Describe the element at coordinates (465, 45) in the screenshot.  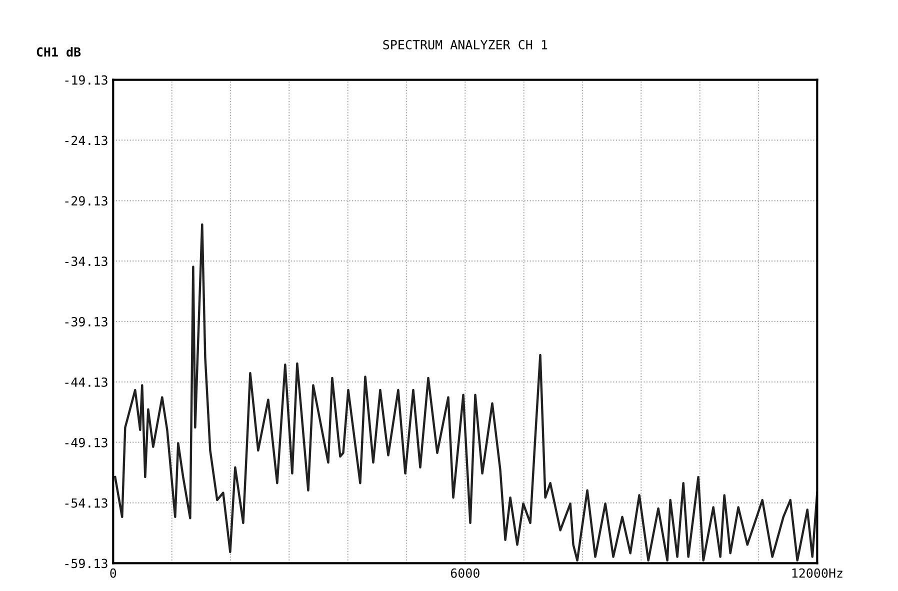
I see `chart-title: SPECTRUM ANALYZER CH 1` at that location.